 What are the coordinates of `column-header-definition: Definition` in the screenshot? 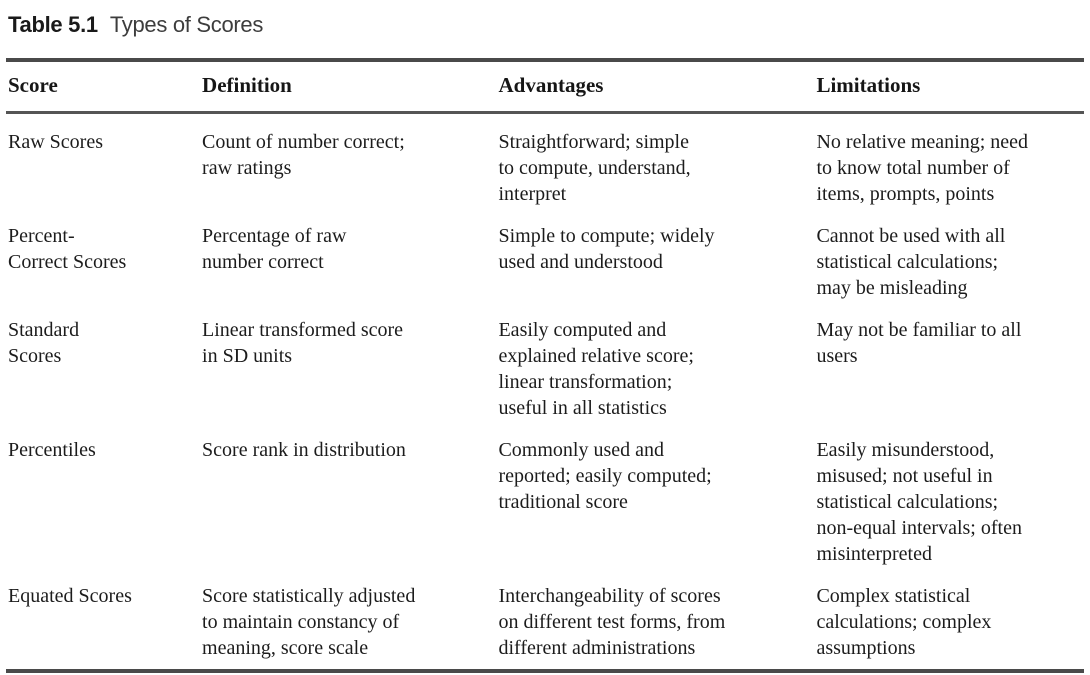 It's located at (348, 87).